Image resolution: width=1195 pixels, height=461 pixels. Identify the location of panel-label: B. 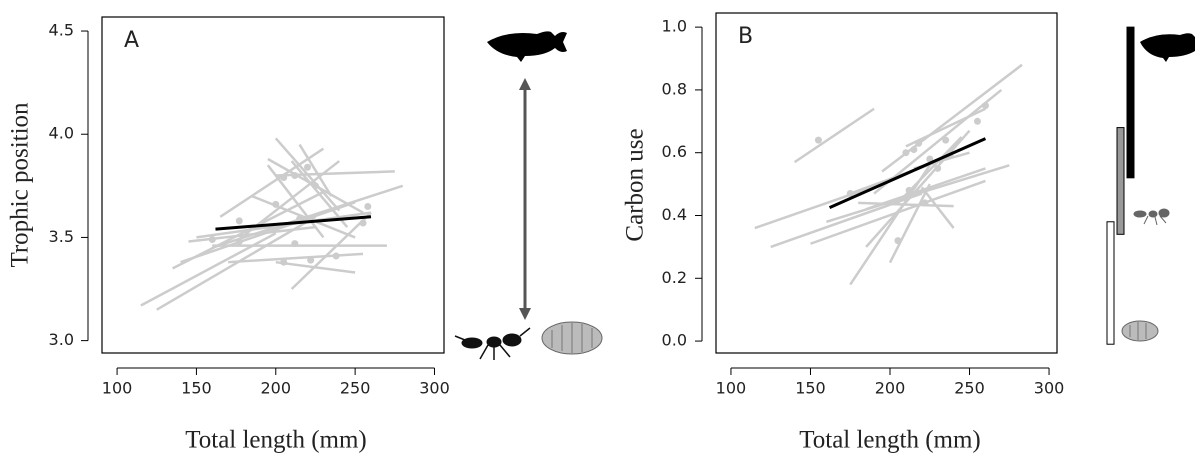
(745, 36).